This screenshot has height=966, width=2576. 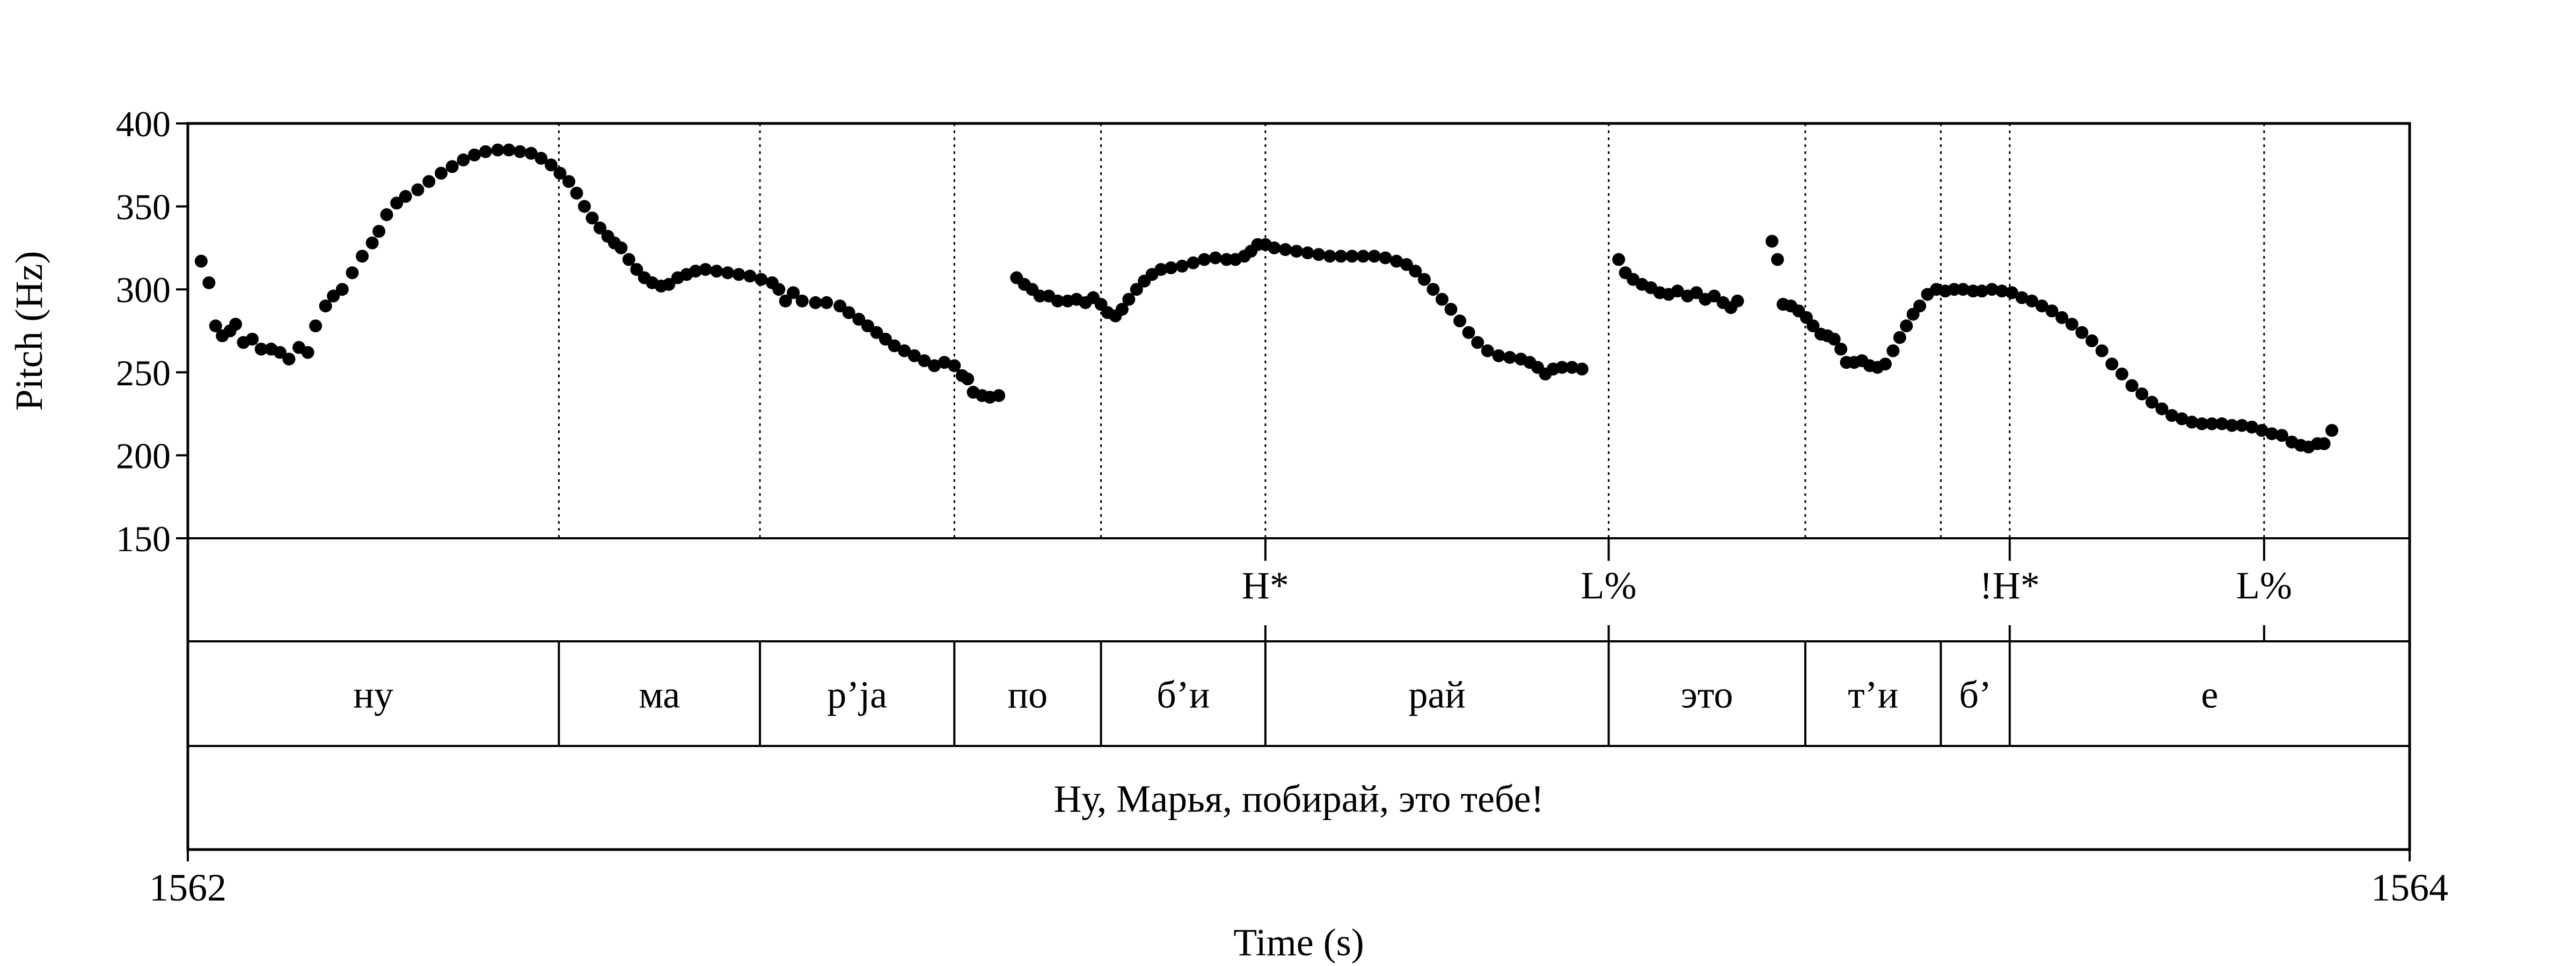 What do you see at coordinates (2264, 585) in the screenshot?
I see `tone-label: L%` at bounding box center [2264, 585].